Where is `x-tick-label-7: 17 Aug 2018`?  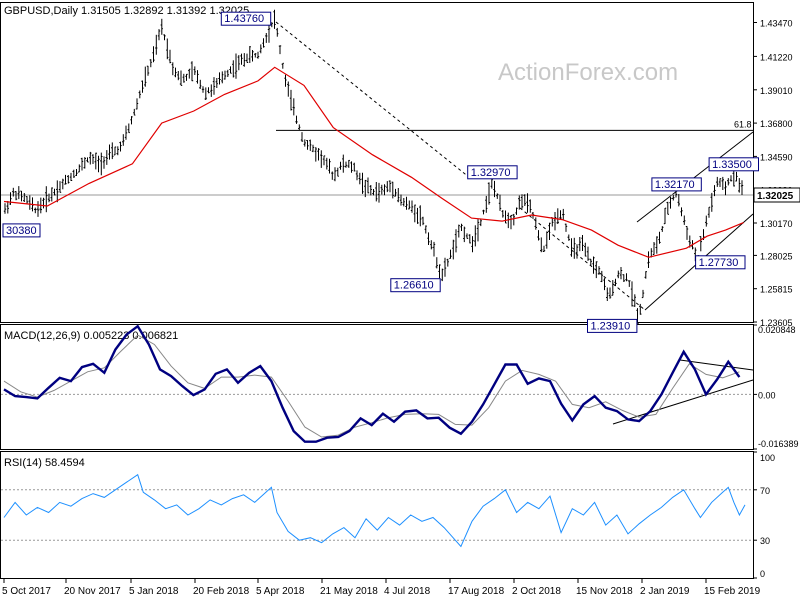
x-tick-label-7: 17 Aug 2018 is located at coordinates (476, 591).